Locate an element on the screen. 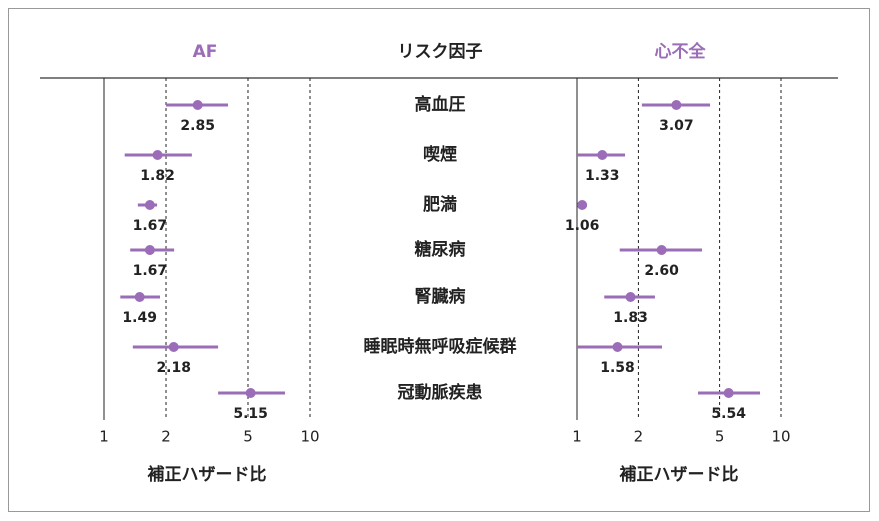  category-label: 睡眠時無呼吸症候群 is located at coordinates (440, 346).